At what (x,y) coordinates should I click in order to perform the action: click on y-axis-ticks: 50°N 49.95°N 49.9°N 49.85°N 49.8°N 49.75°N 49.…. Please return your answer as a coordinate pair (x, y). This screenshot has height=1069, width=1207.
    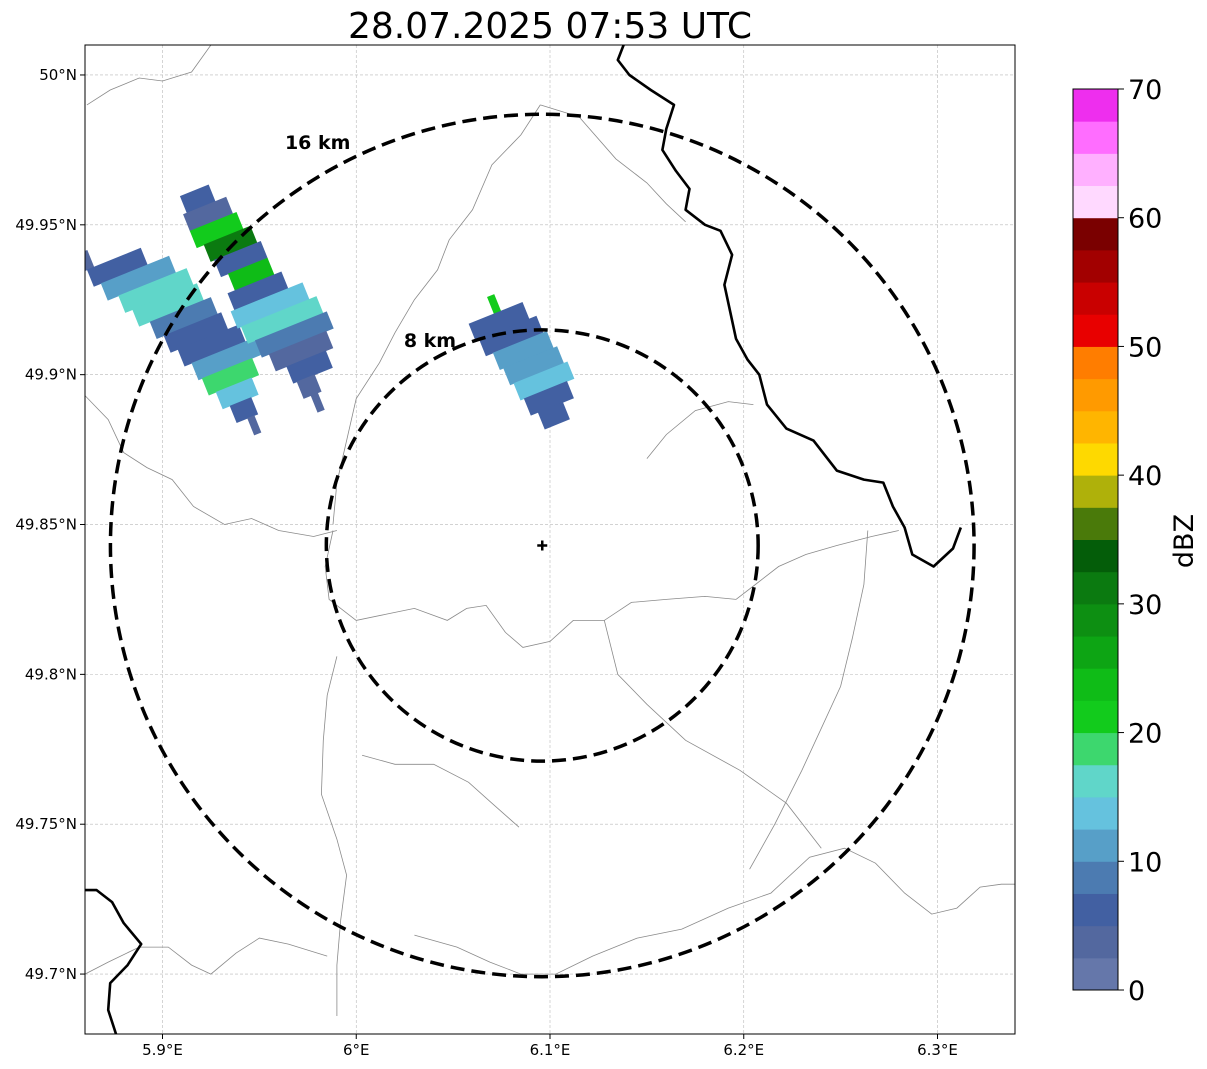
    Looking at the image, I should click on (50, 524).